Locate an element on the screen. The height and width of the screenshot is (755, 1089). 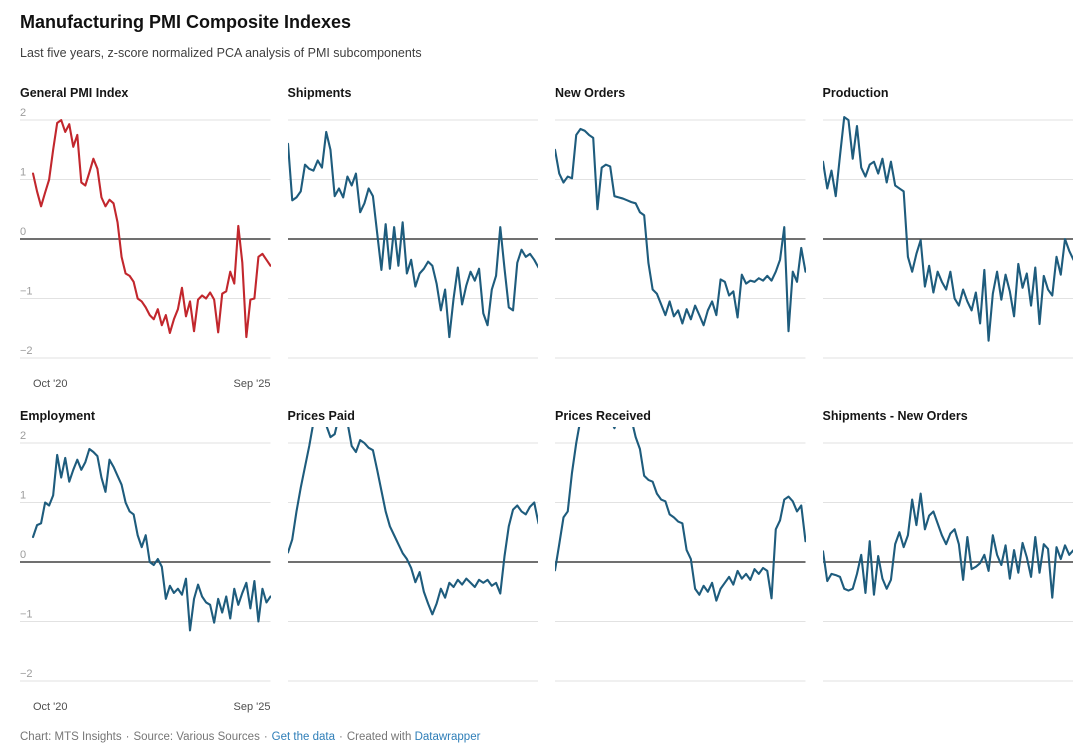
panel-title-shipments-new-orders: Shipments - New Orders is located at coordinates (895, 415).